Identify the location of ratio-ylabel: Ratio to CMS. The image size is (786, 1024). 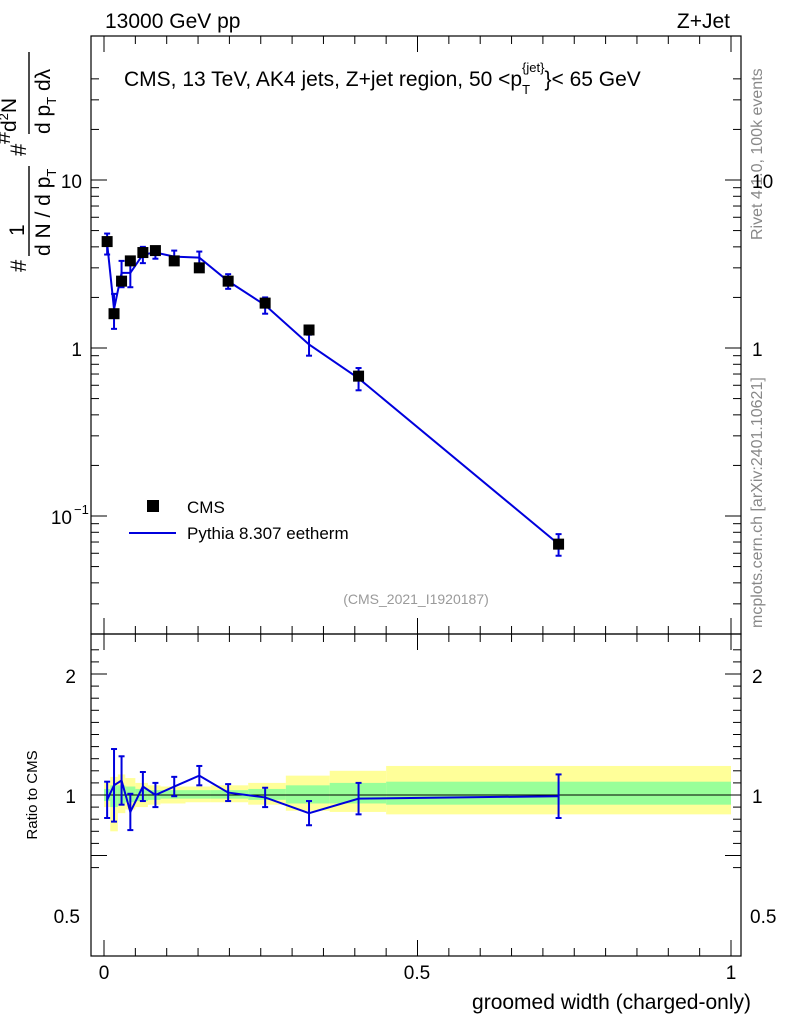
(32, 794).